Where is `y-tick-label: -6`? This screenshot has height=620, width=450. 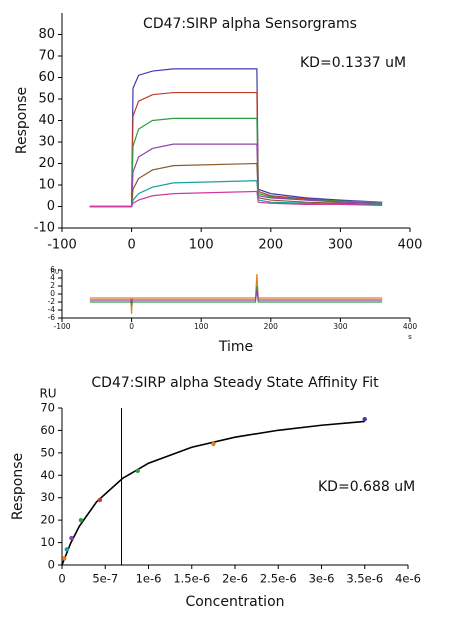
y-tick-label: -6 is located at coordinates (52, 317).